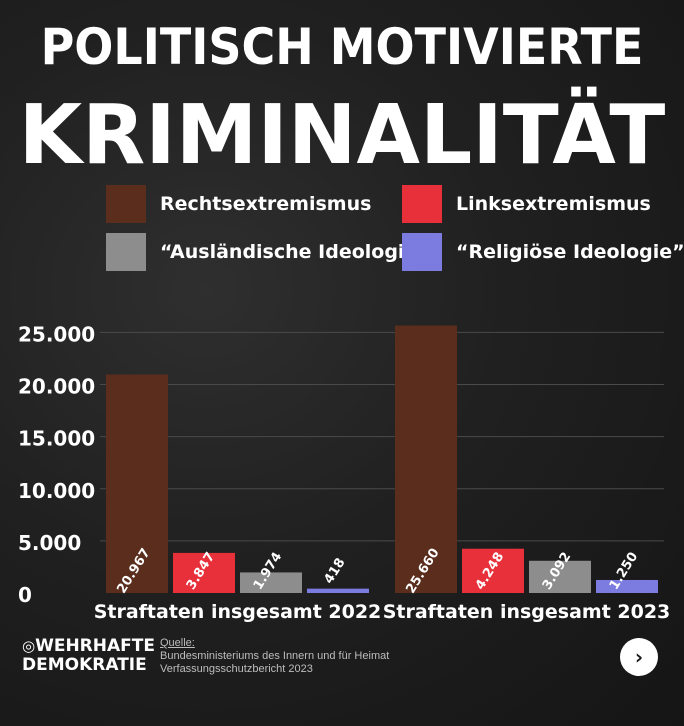 The height and width of the screenshot is (726, 684). I want to click on y-tick-label: 25.000, so click(56, 334).